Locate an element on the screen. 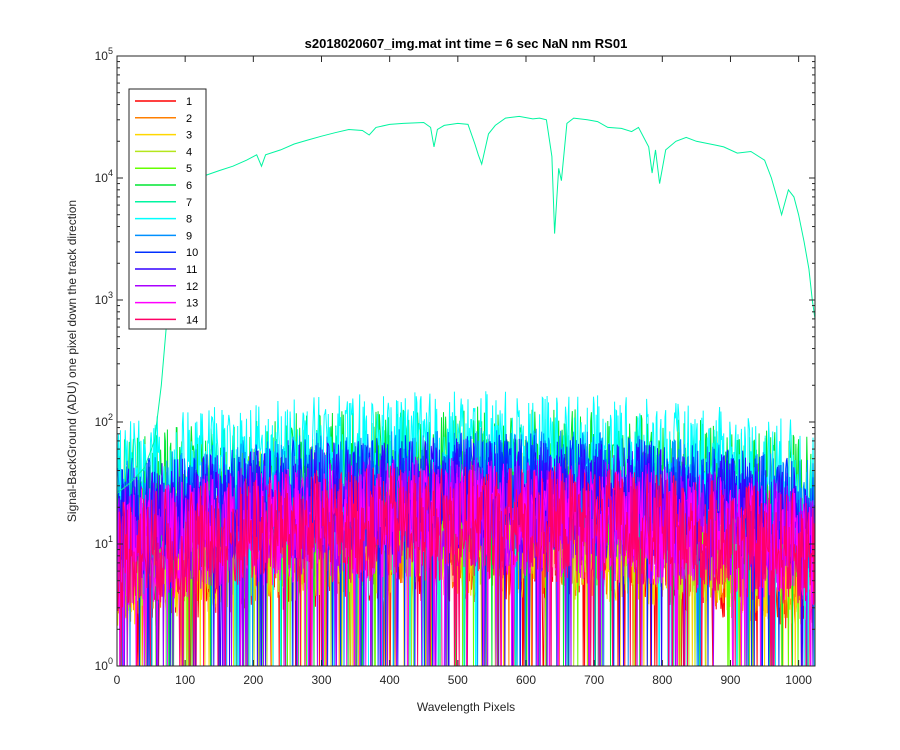  legend-label-2: 2 is located at coordinates (189, 119).